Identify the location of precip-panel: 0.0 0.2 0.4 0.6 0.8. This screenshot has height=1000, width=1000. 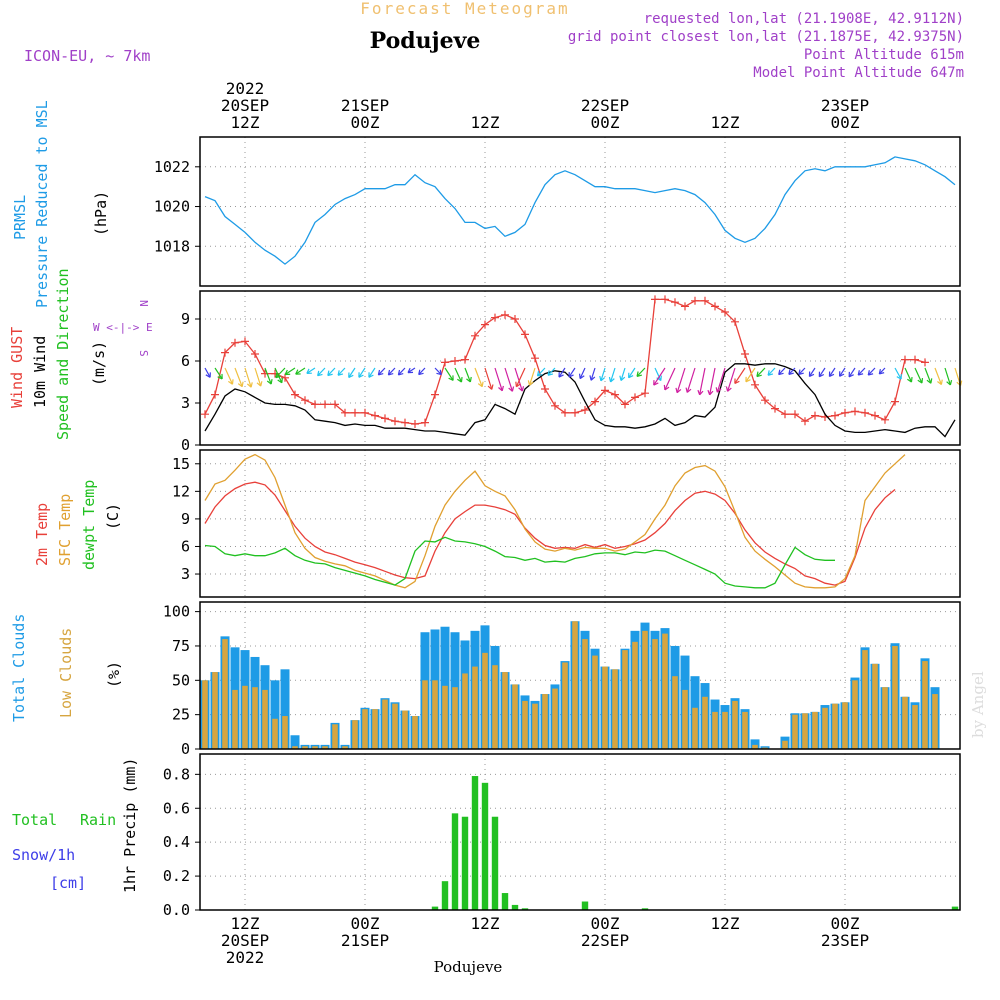
(562, 836).